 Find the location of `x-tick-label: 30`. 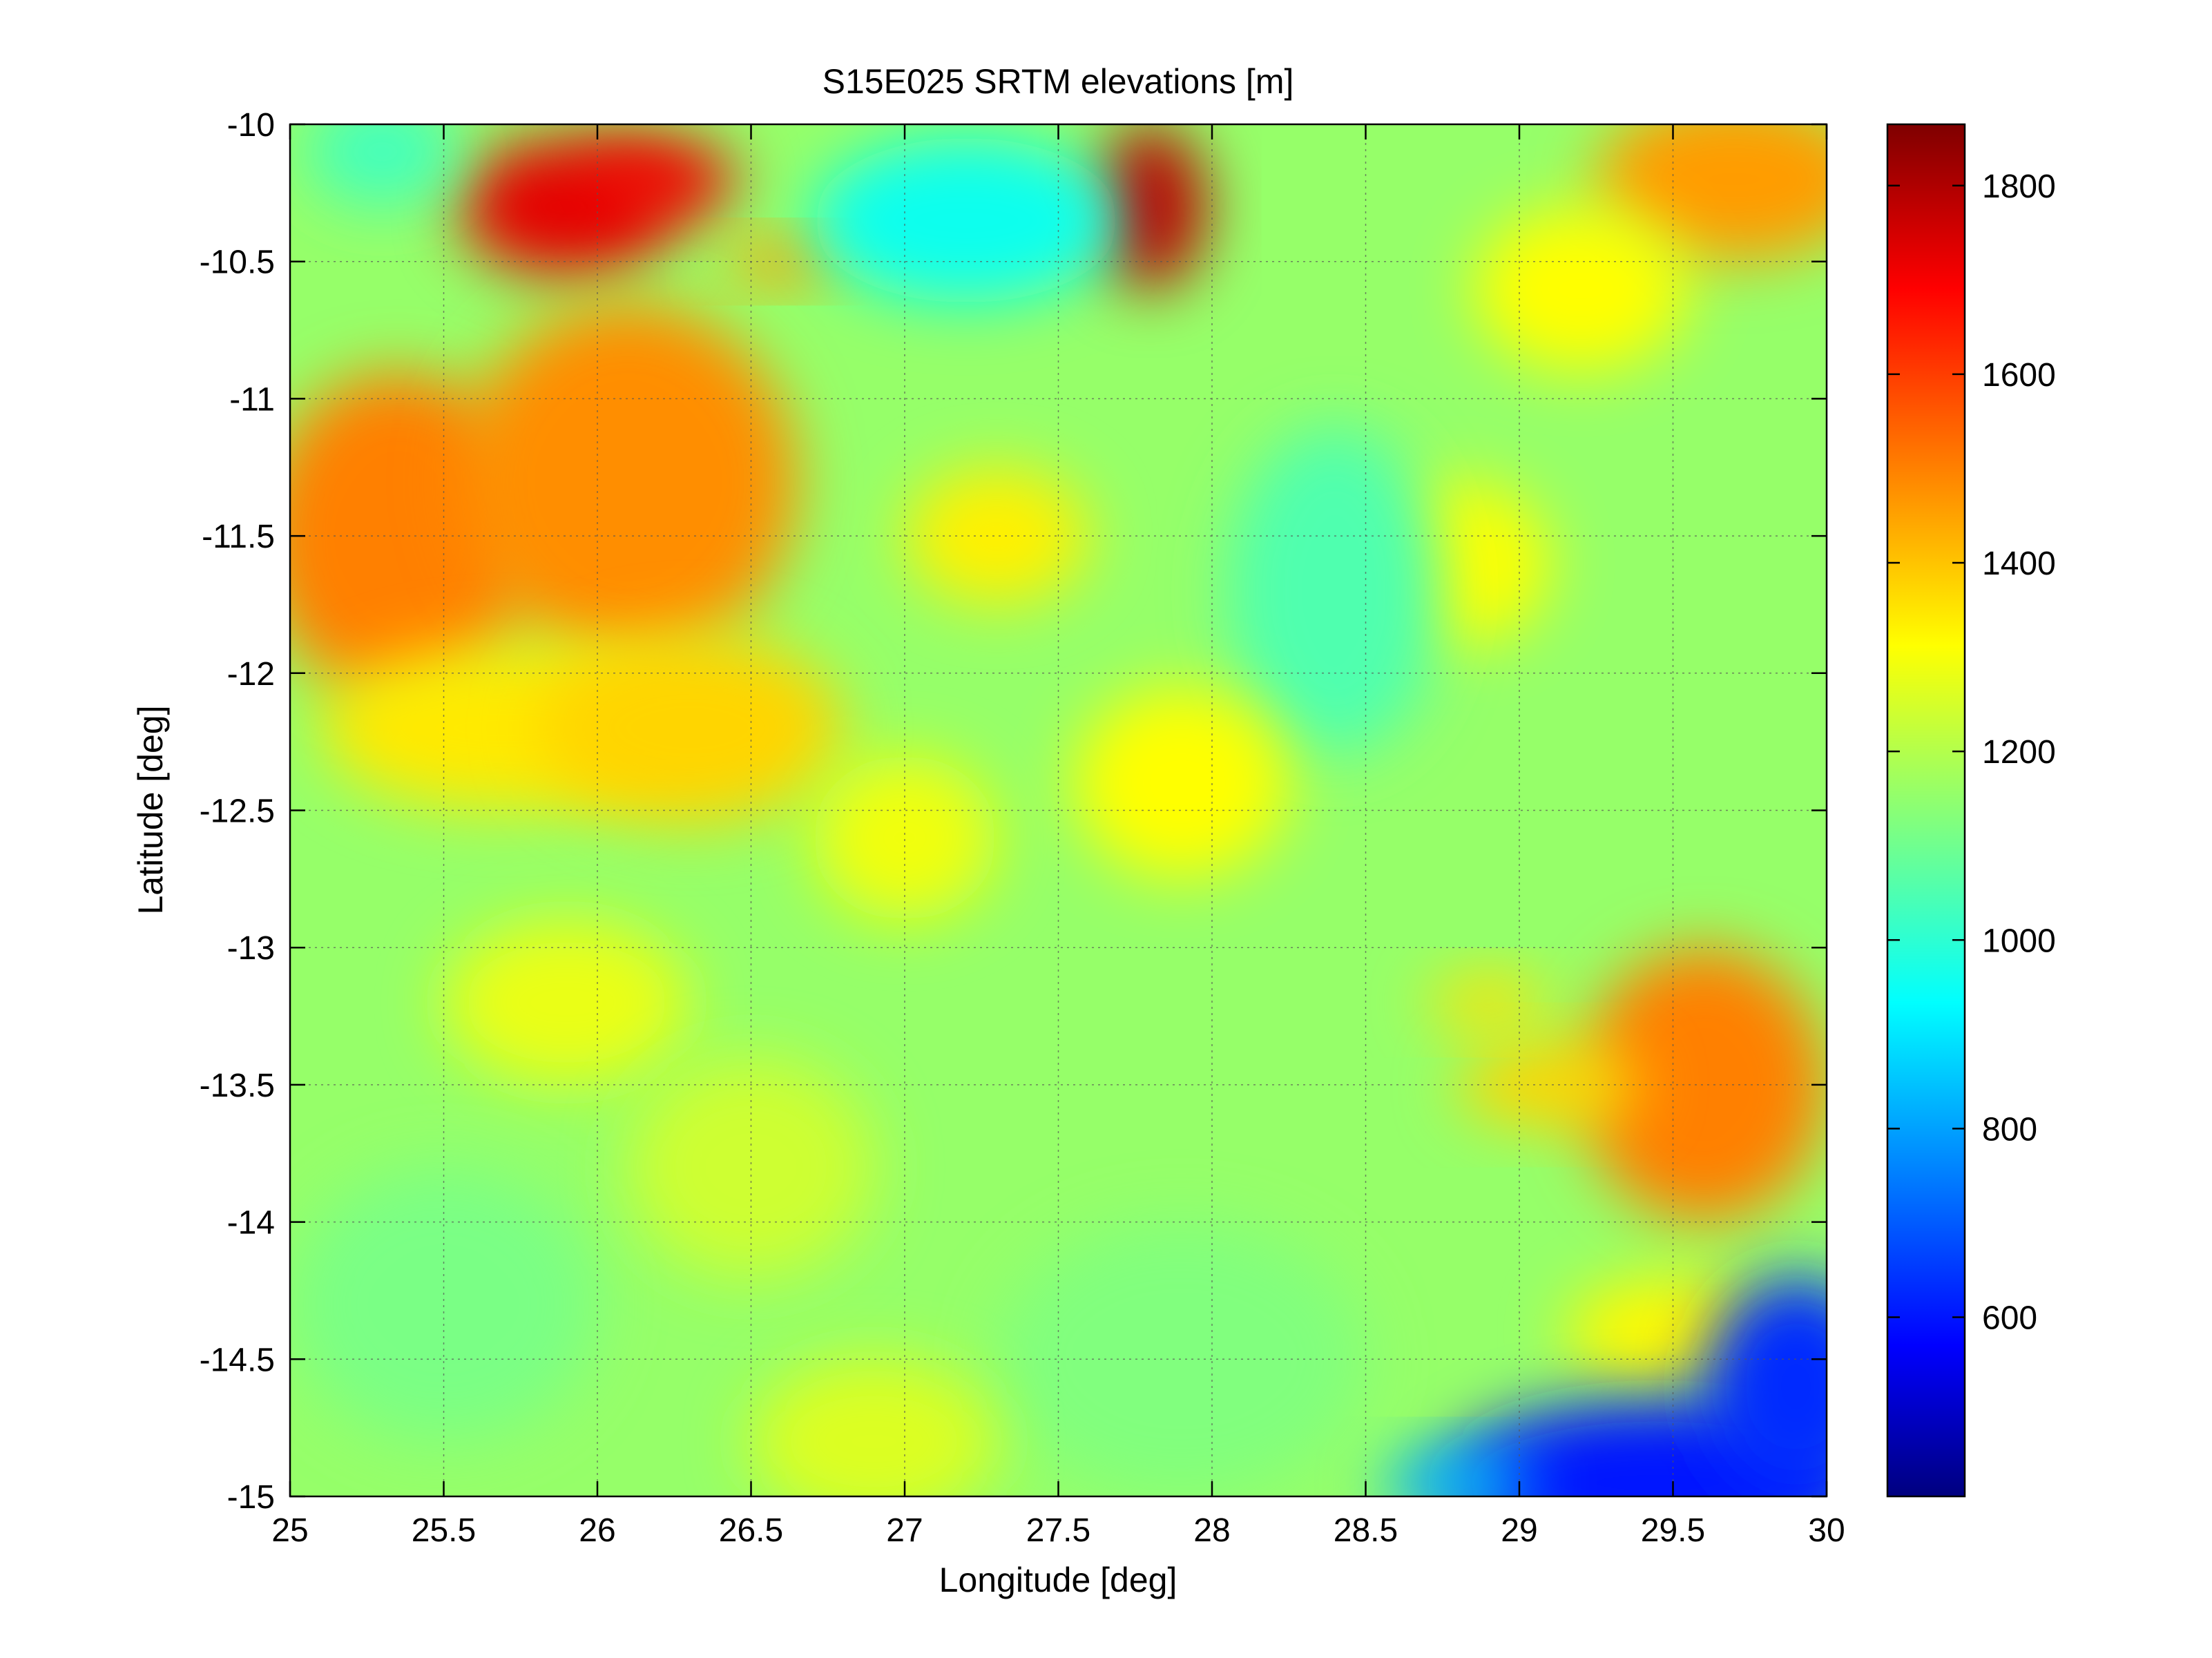

x-tick-label: 30 is located at coordinates (1827, 1530).